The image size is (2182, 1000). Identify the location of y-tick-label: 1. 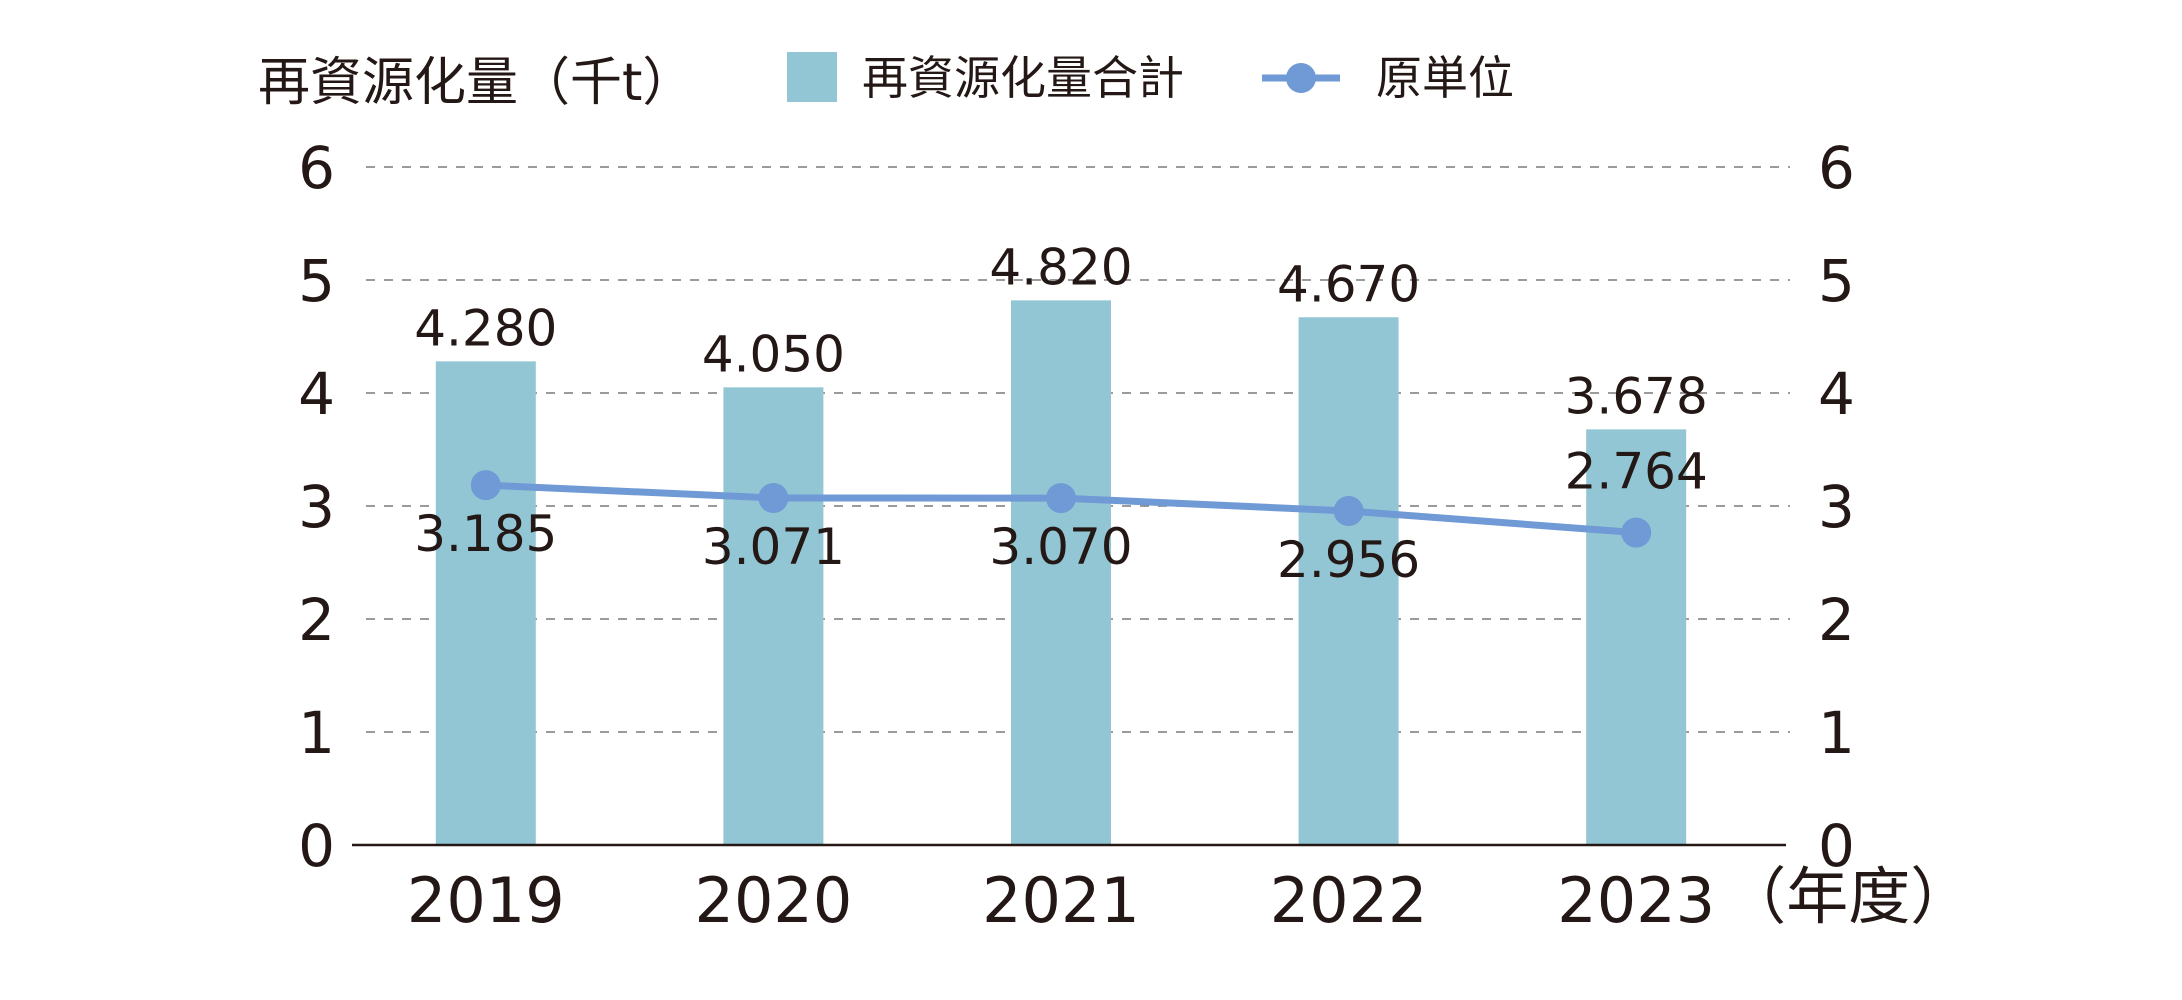
(316, 733).